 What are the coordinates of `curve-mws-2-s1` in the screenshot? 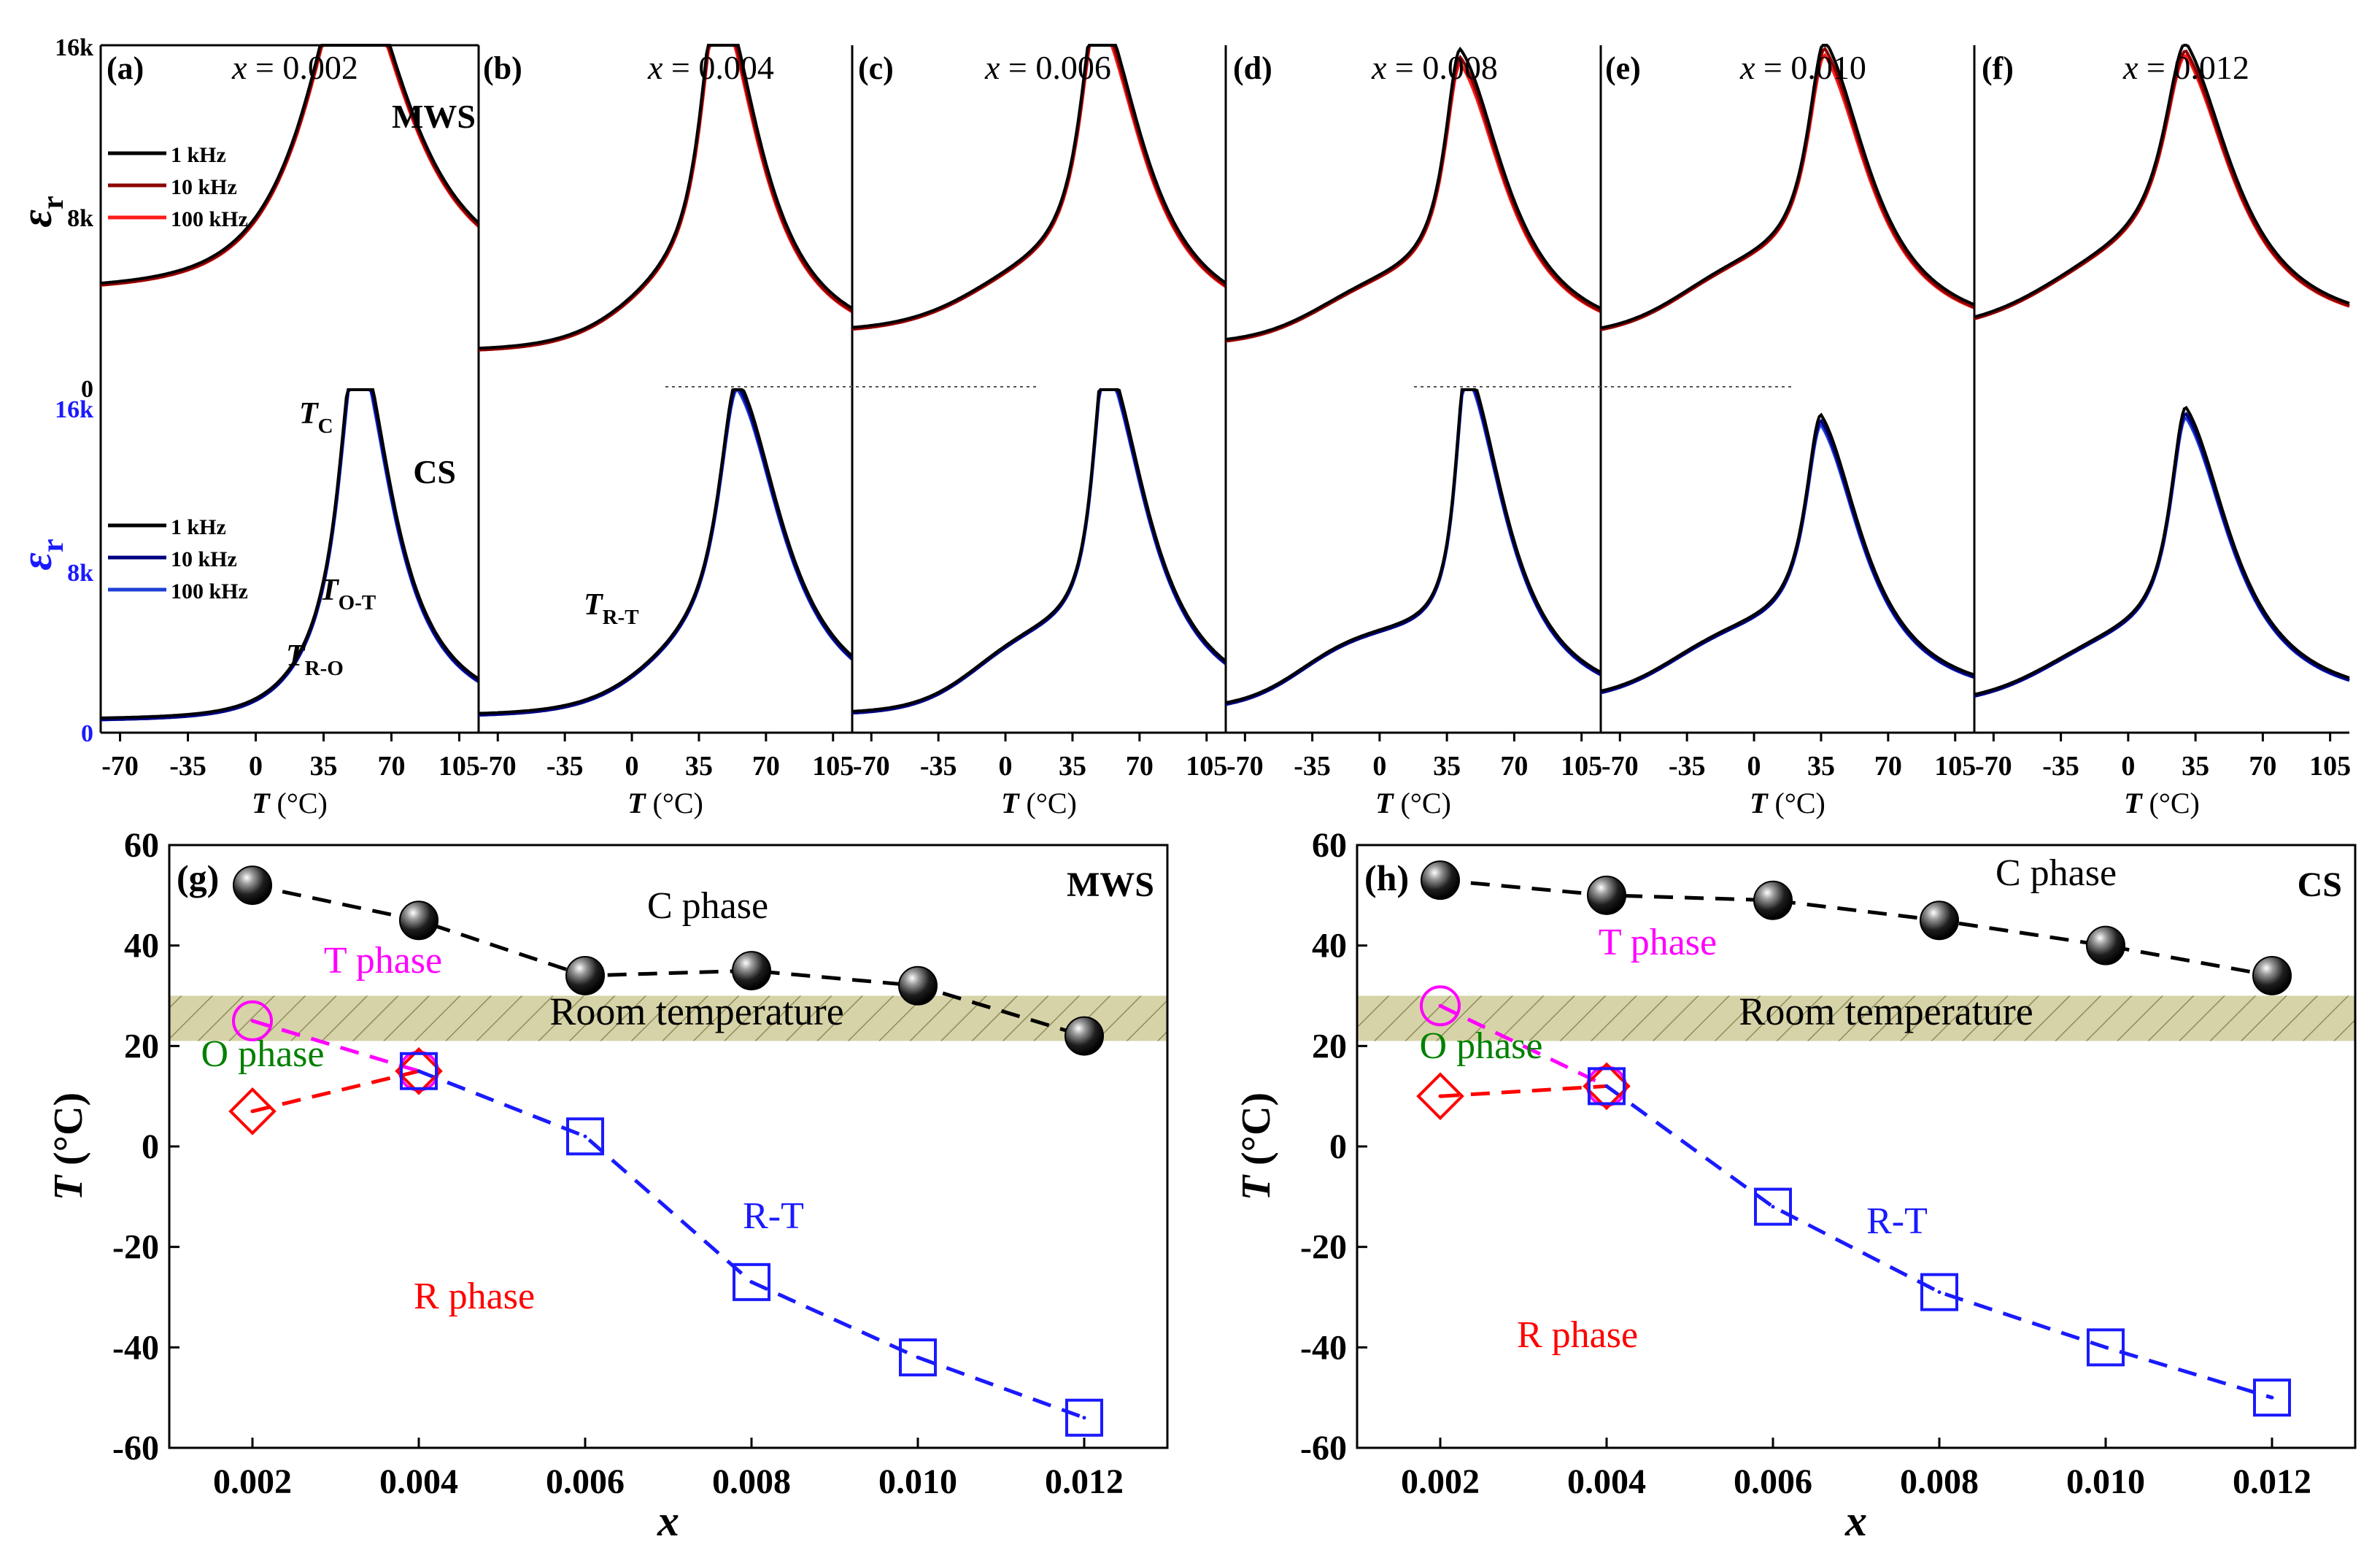 It's located at (1039, 187).